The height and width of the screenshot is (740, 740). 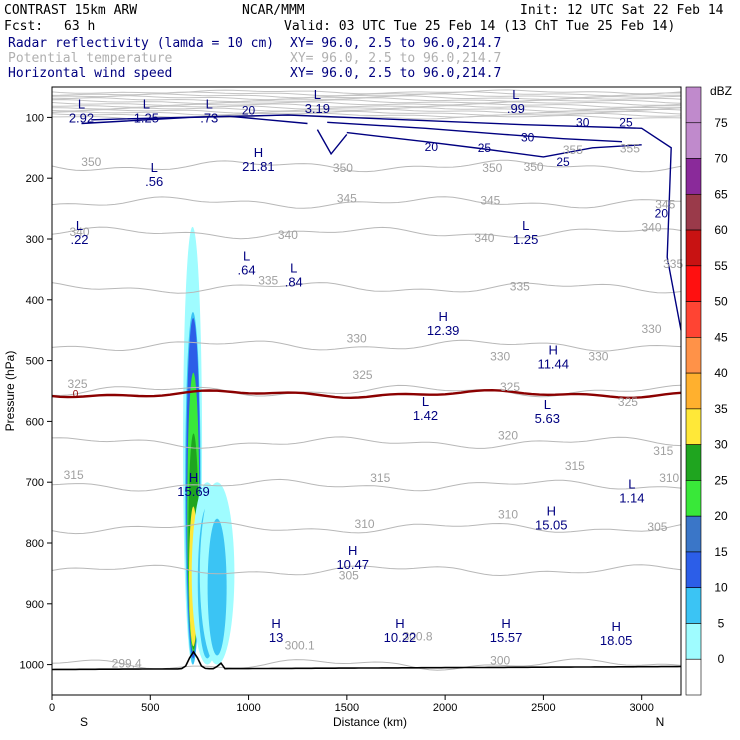 What do you see at coordinates (721, 230) in the screenshot?
I see `colorbar-label: 60` at bounding box center [721, 230].